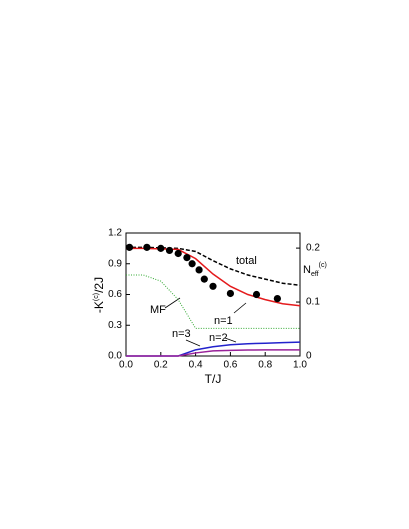  I want to click on y-axis-label: -K(c)/2J, so click(99, 295).